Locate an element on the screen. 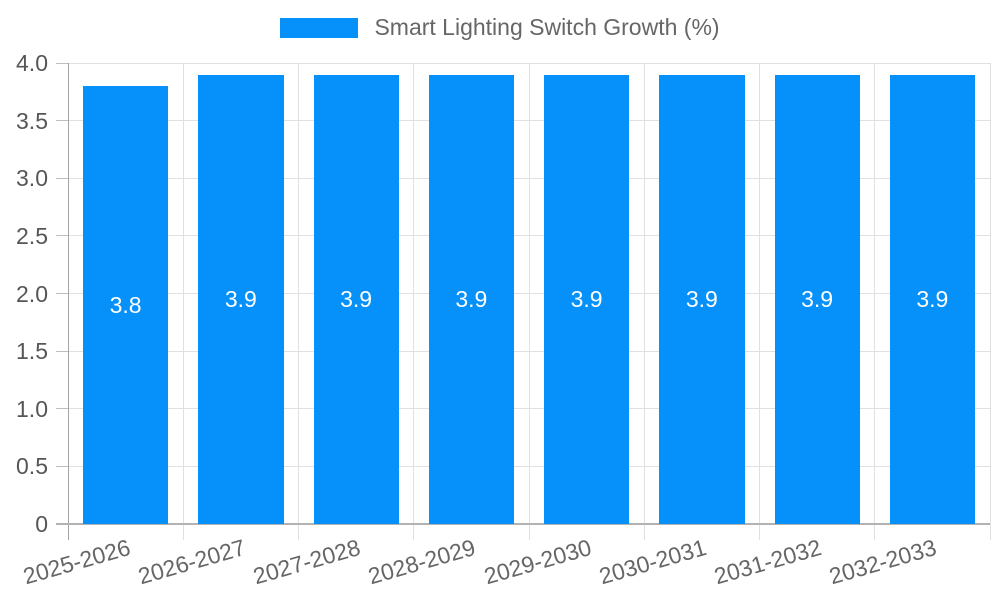 The height and width of the screenshot is (600, 1000). y-axis-tick-label: 2.0 is located at coordinates (32, 293).